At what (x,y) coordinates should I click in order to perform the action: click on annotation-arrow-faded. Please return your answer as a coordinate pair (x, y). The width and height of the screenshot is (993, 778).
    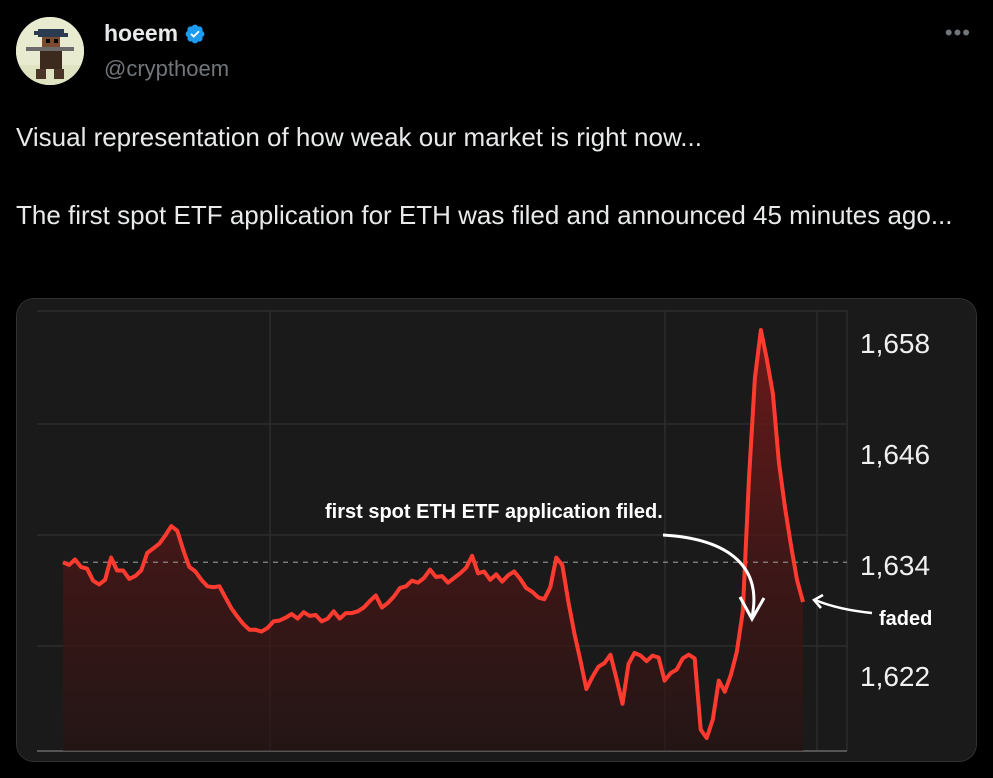
    Looking at the image, I should click on (843, 606).